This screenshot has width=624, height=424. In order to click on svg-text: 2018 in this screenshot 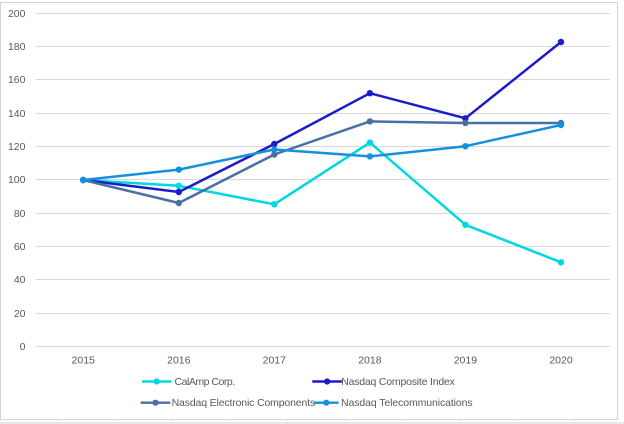, I will do `click(370, 361)`.